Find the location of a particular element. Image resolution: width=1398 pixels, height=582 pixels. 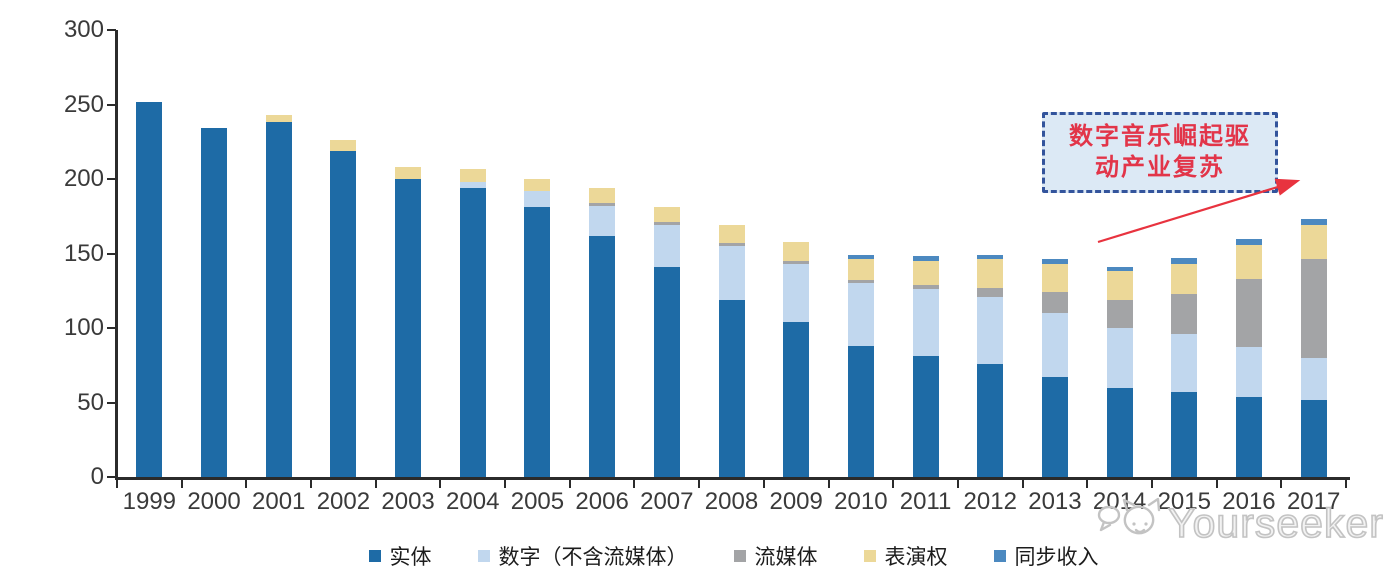

bar-segment-2007 is located at coordinates (666, 224).